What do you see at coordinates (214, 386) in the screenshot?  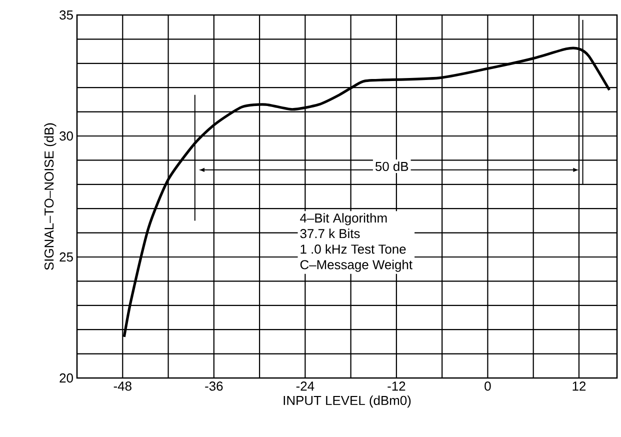 I see `x-tick-label: -36` at bounding box center [214, 386].